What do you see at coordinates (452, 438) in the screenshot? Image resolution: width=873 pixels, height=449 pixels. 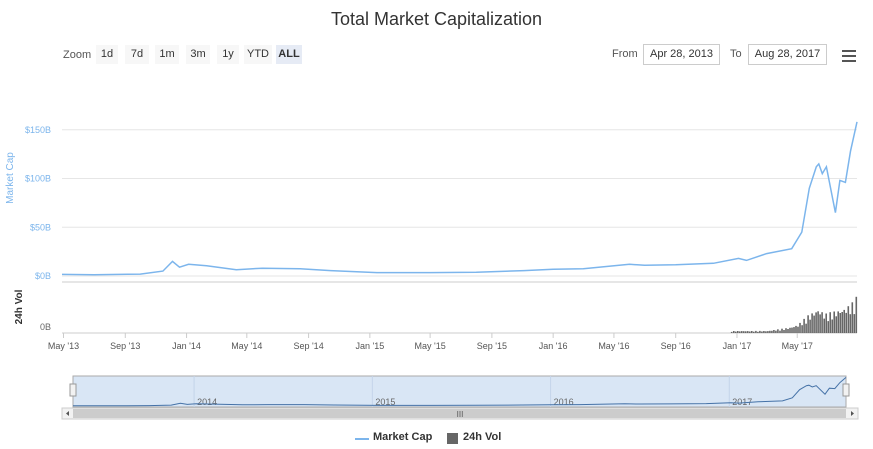 I see `legend-volume-swatch` at bounding box center [452, 438].